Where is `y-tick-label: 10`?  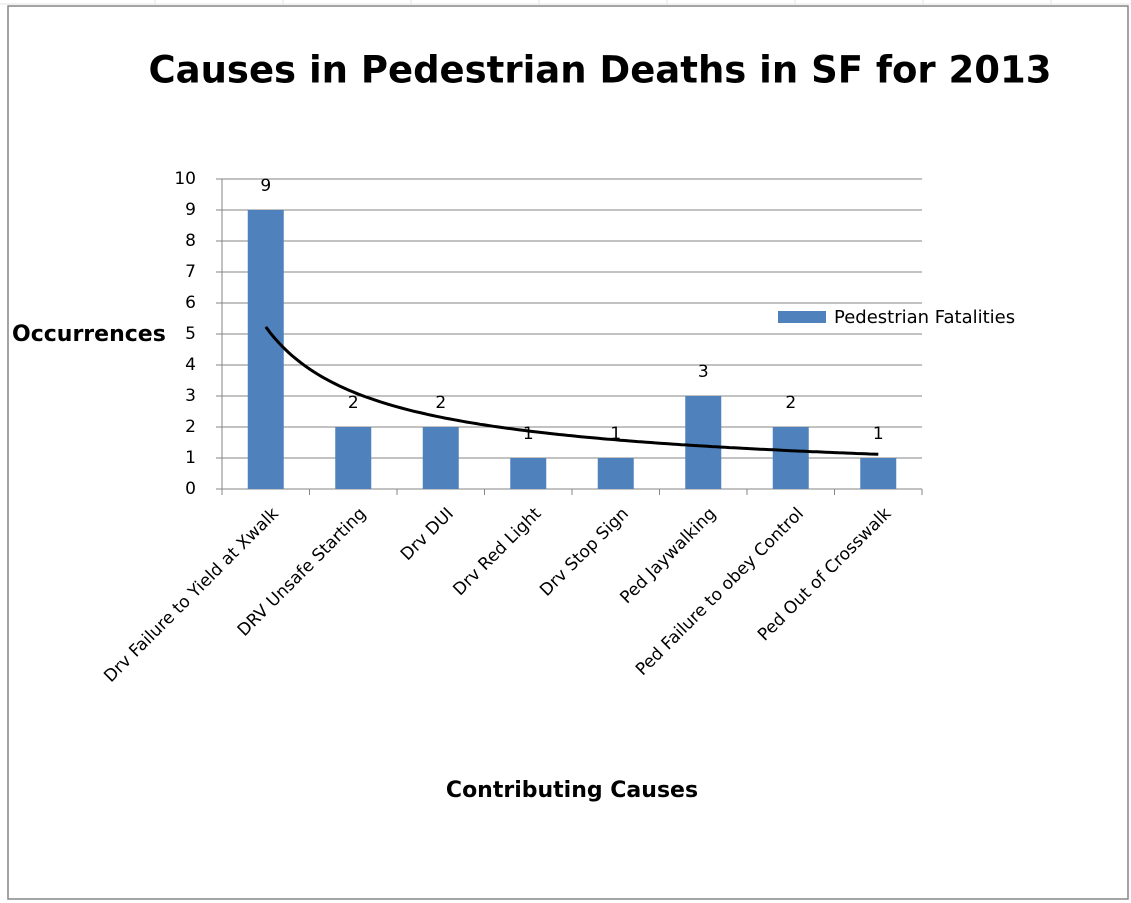 y-tick-label: 10 is located at coordinates (185, 179).